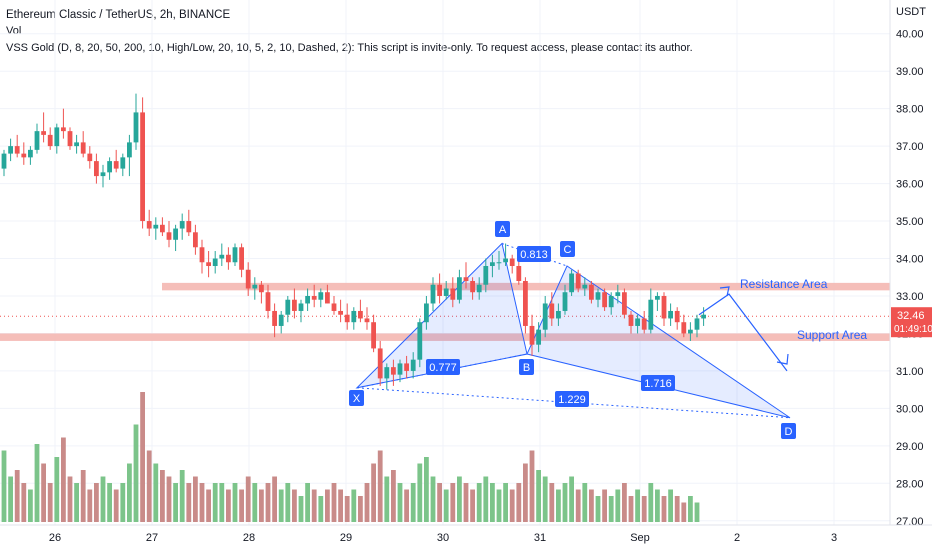  I want to click on badge-text: 1.229, so click(572, 400).